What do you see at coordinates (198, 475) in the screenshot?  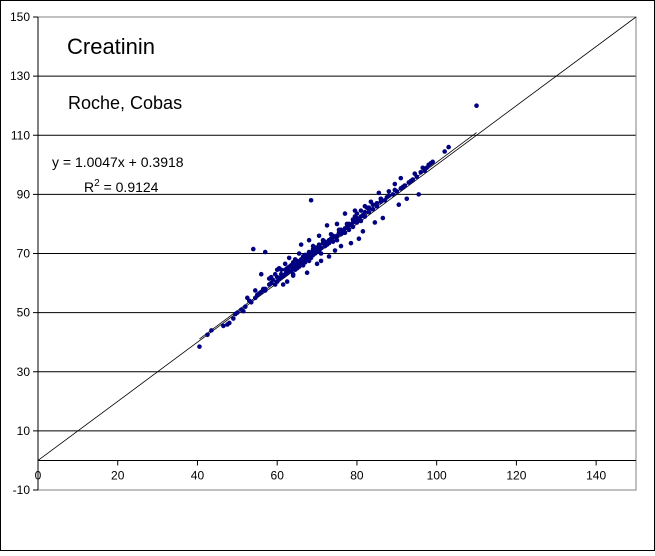 I see `x-tick-label: 40` at bounding box center [198, 475].